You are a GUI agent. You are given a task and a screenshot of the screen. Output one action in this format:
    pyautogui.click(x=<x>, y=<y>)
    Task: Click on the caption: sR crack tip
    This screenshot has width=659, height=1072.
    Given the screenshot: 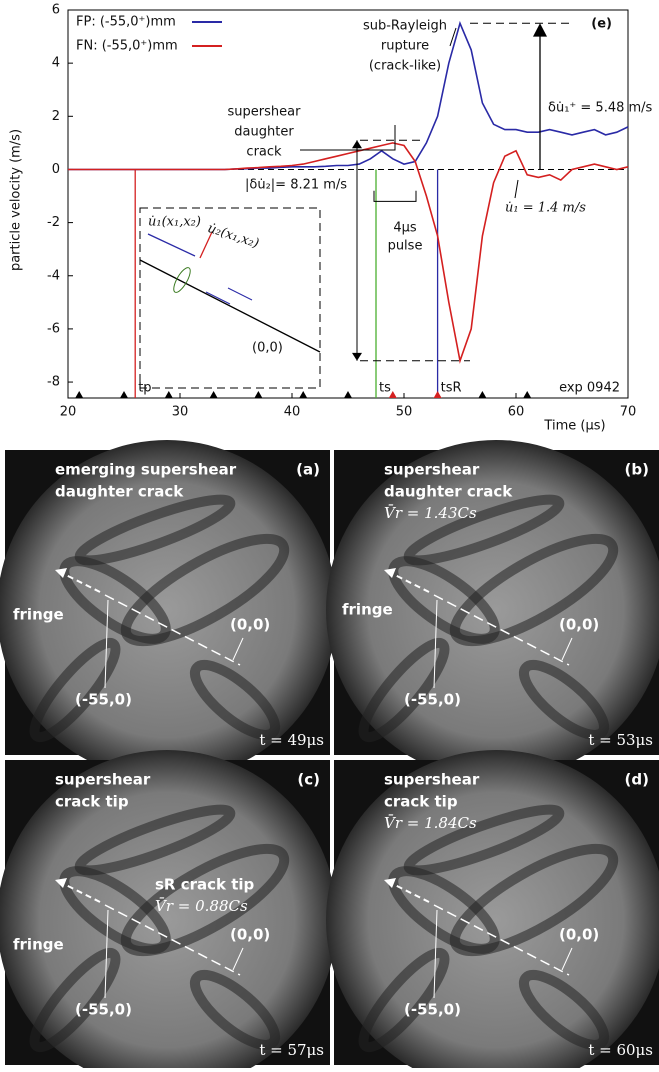 What is the action you would take?
    pyautogui.click(x=205, y=885)
    